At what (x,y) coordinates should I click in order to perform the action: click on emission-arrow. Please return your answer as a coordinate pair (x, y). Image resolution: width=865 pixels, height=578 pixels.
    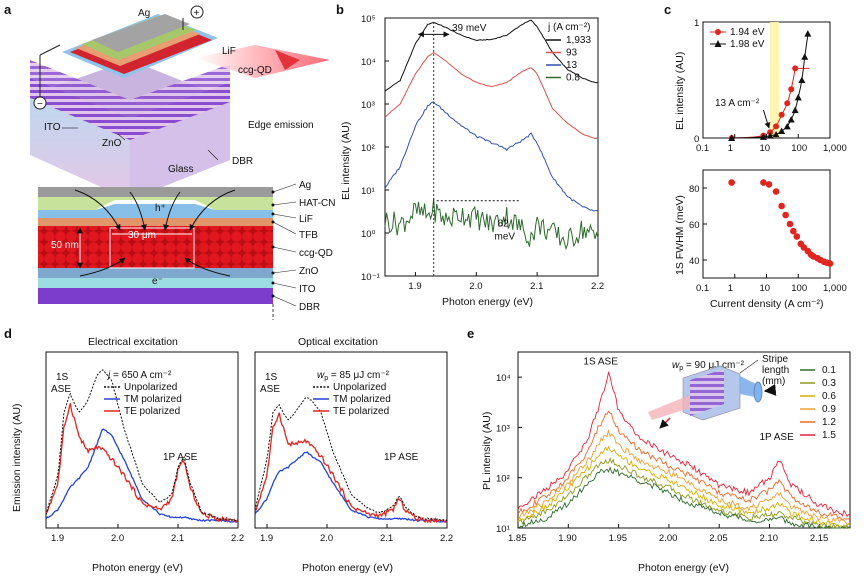
    Looking at the image, I should click on (287, 60).